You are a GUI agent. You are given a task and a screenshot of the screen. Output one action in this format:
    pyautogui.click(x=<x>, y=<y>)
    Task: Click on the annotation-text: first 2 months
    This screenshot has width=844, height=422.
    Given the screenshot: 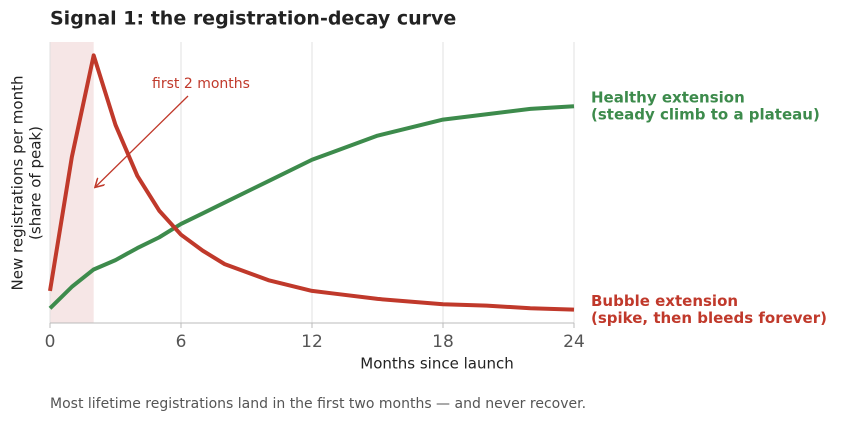 What is the action you would take?
    pyautogui.click(x=201, y=84)
    